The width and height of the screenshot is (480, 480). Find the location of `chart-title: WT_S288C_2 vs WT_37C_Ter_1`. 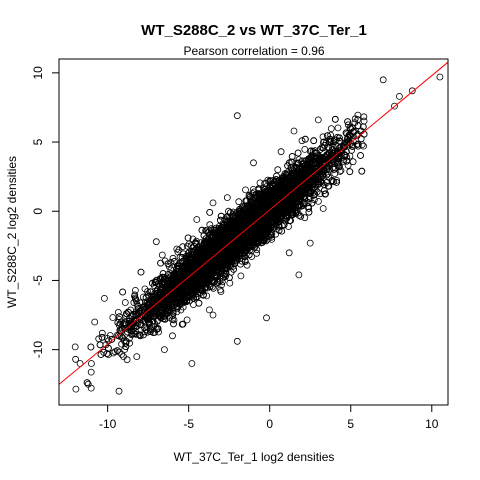

chart-title: WT_S288C_2 vs WT_37C_Ter_1 is located at coordinates (254, 30).